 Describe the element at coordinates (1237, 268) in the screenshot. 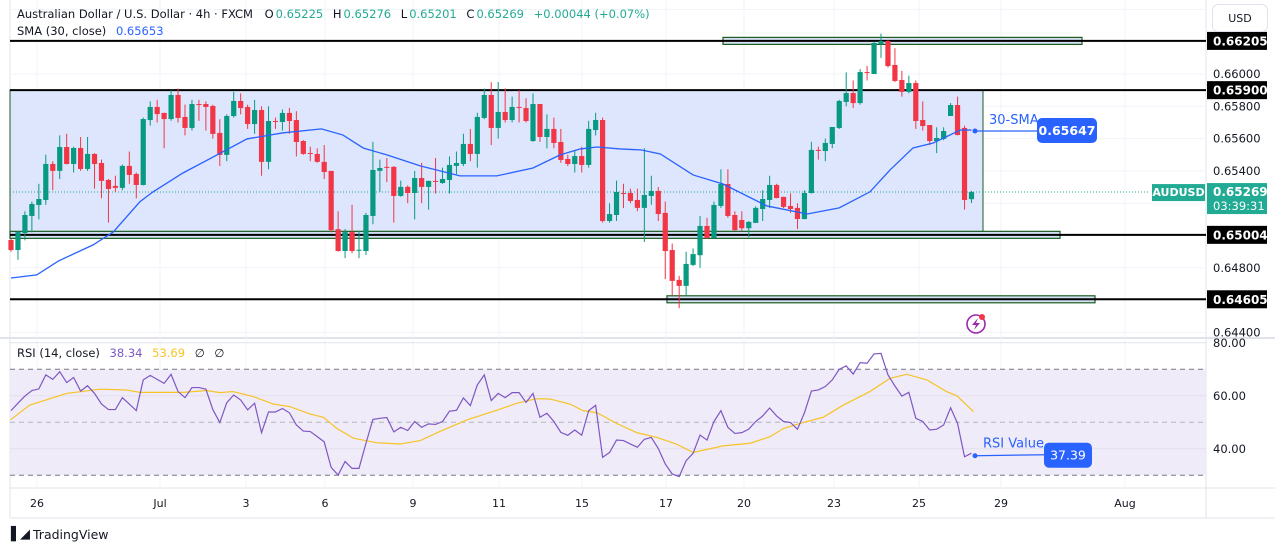

I see `price-tick-label: 0.64800` at that location.